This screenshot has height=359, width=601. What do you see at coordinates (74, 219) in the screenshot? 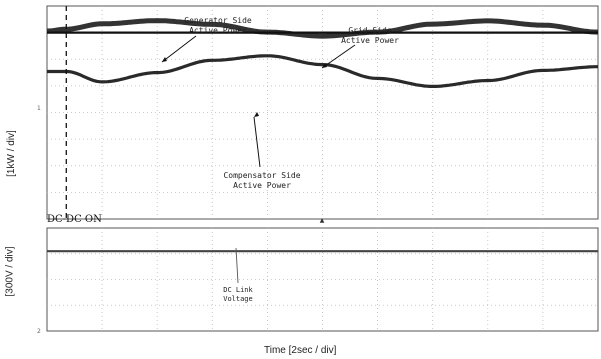
I see `dcdc-on-label: DC-DC ON` at bounding box center [74, 219].